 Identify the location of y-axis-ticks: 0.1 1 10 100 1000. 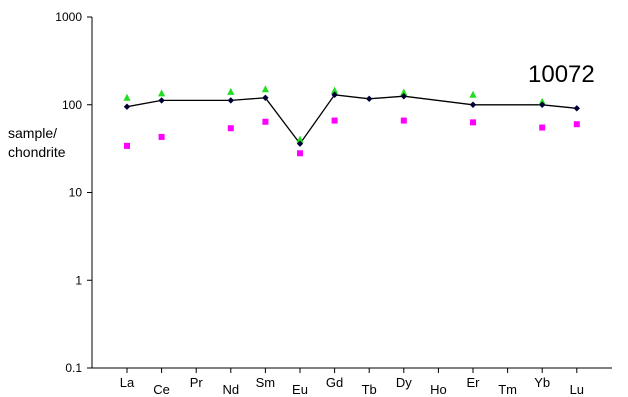
(73, 192).